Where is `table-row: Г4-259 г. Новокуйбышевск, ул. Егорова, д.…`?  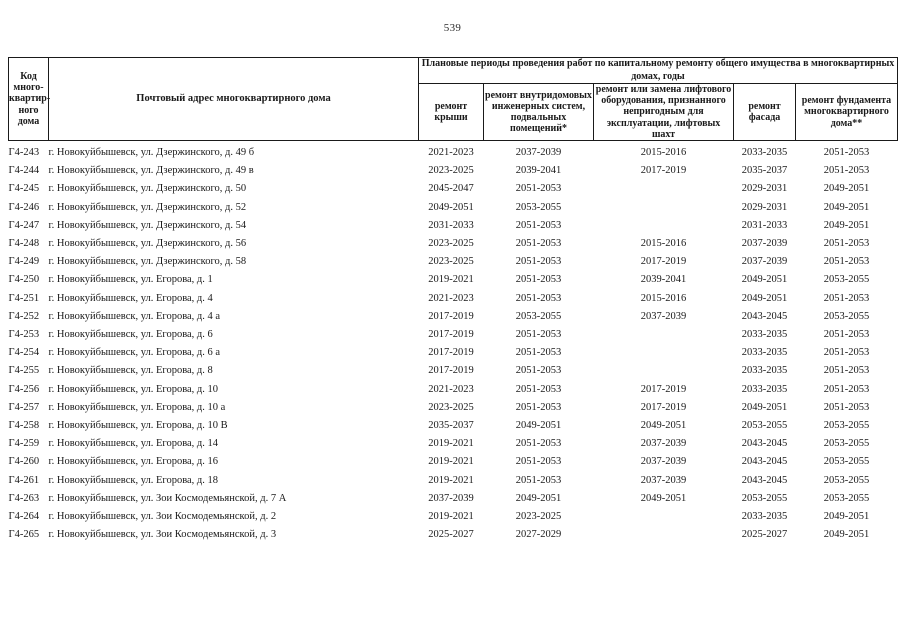 table-row: Г4-259 г. Новокуйбышевск, ул. Егорова, д.… is located at coordinates (453, 444).